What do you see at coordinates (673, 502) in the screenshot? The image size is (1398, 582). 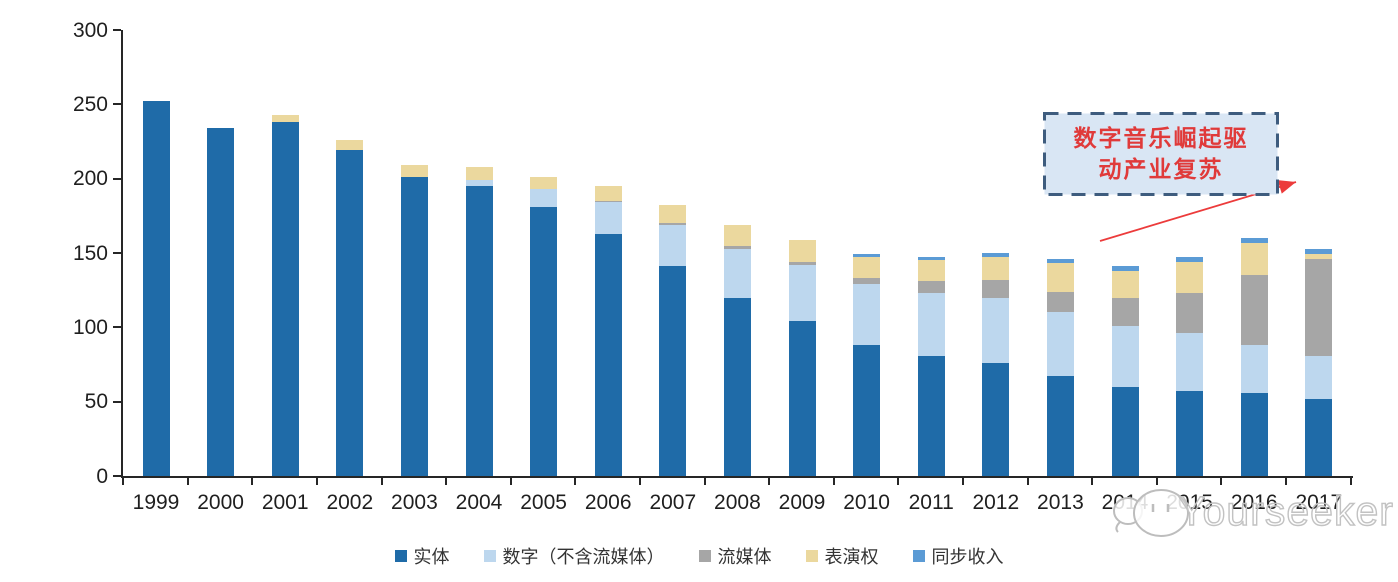 I see `x-axis-label: 2007` at bounding box center [673, 502].